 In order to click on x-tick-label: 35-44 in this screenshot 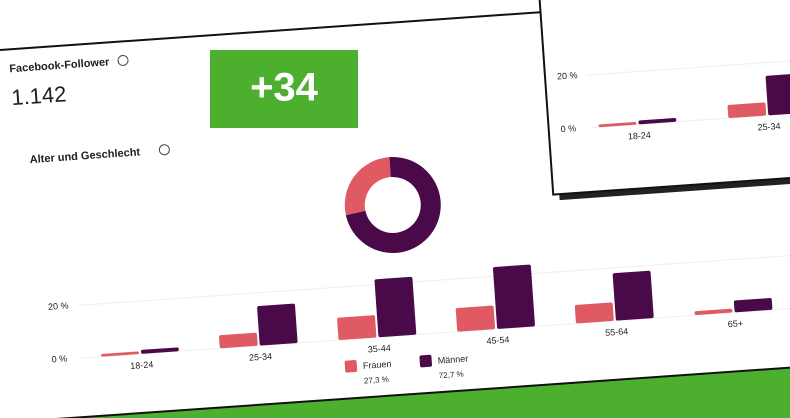, I will do `click(379, 349)`.